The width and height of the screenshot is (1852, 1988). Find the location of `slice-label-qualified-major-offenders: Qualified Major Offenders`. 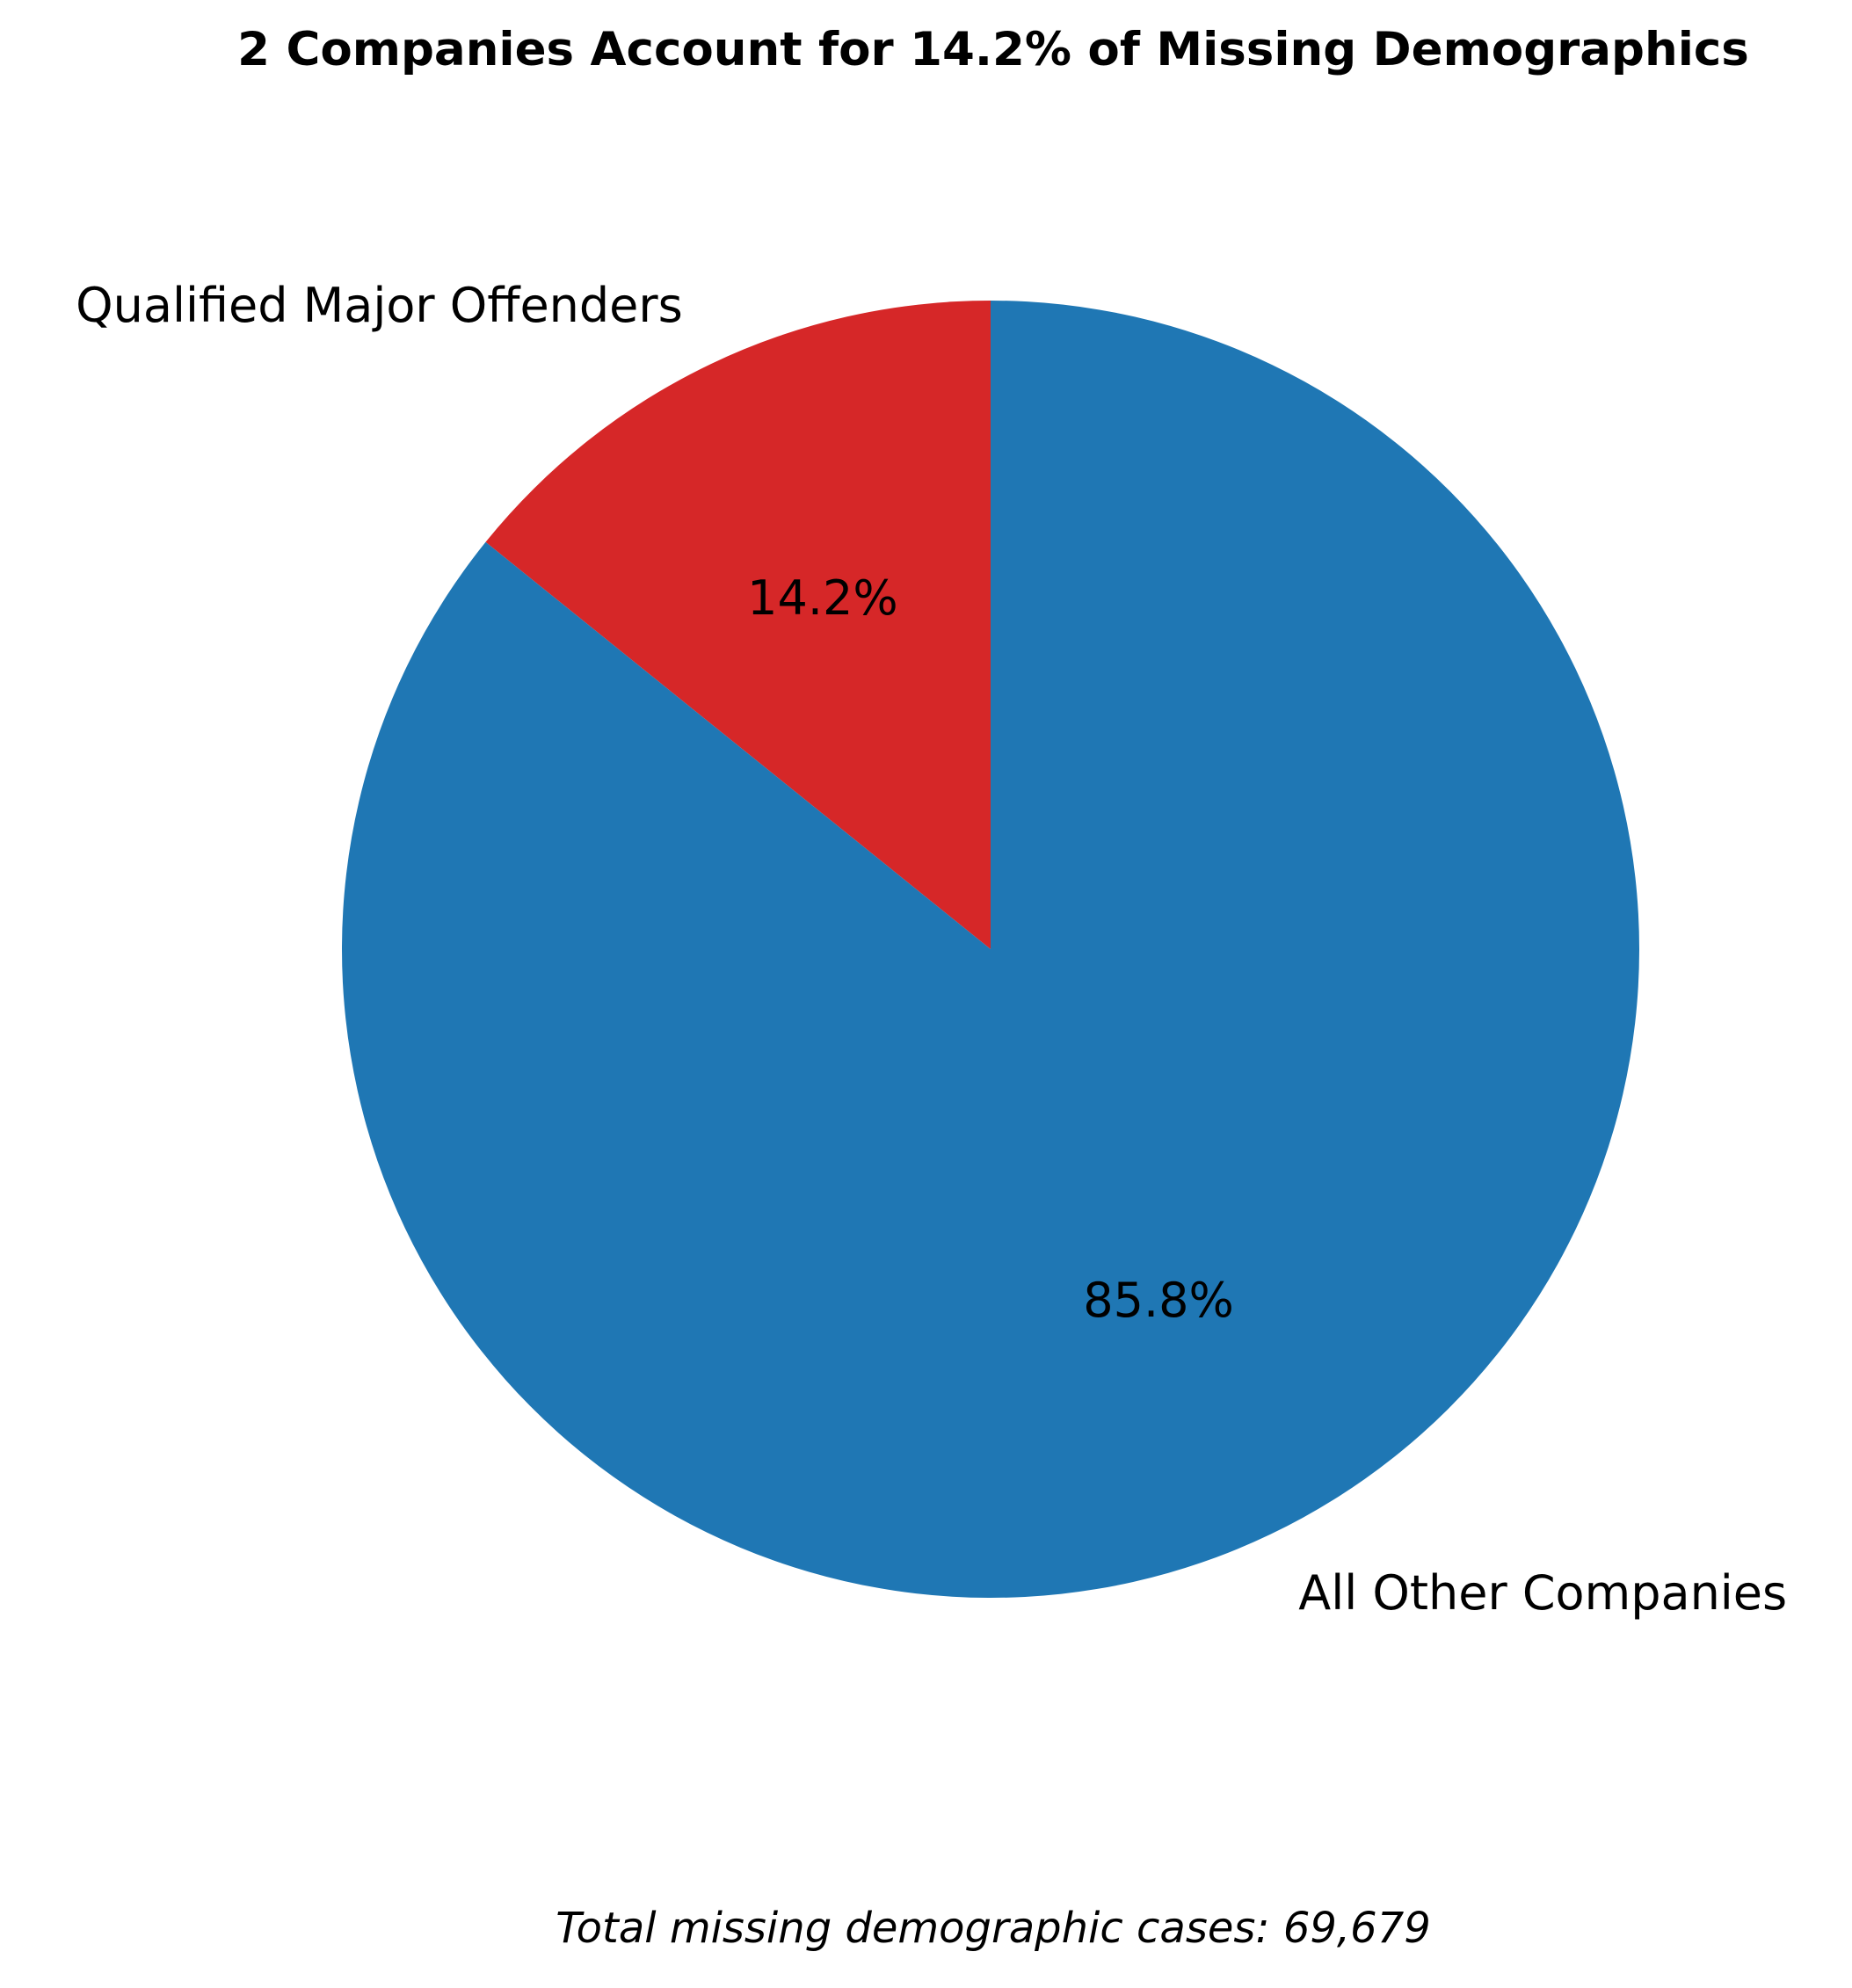

slice-label-qualified-major-offenders: Qualified Major Offenders is located at coordinates (379, 306).